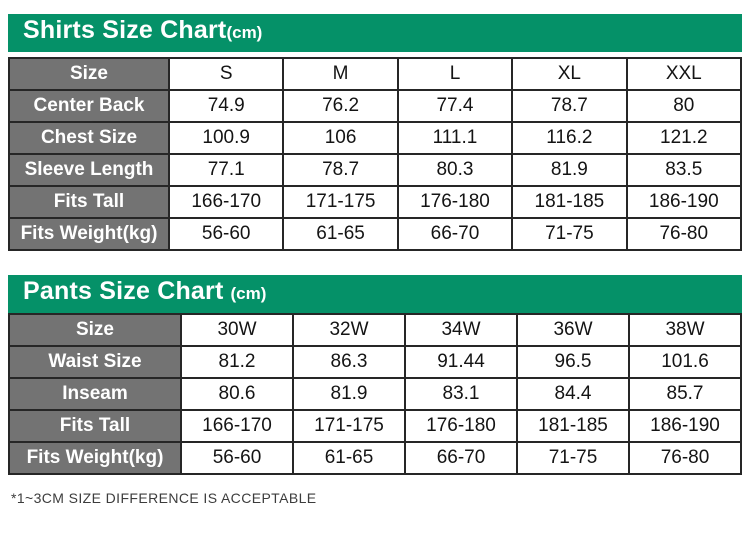 The width and height of the screenshot is (750, 534). I want to click on value-cell: 80.6, so click(237, 394).